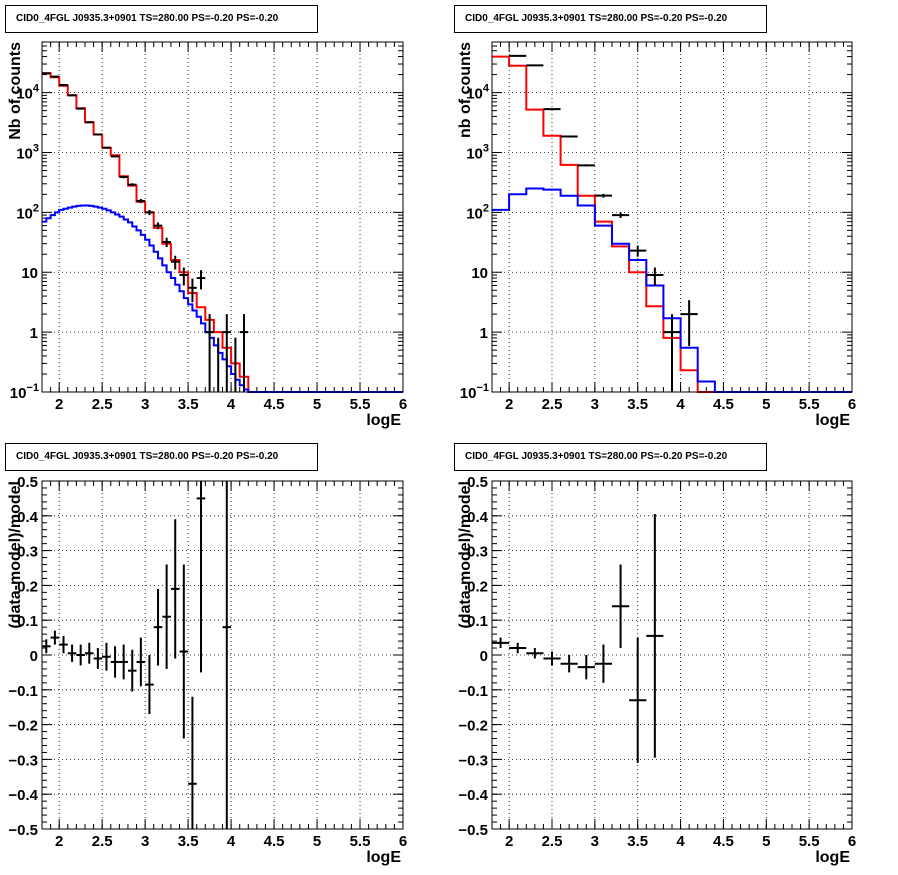 This screenshot has height=875, width=898. What do you see at coordinates (465, 90) in the screenshot?
I see `y-axis-title: nb of counts` at bounding box center [465, 90].